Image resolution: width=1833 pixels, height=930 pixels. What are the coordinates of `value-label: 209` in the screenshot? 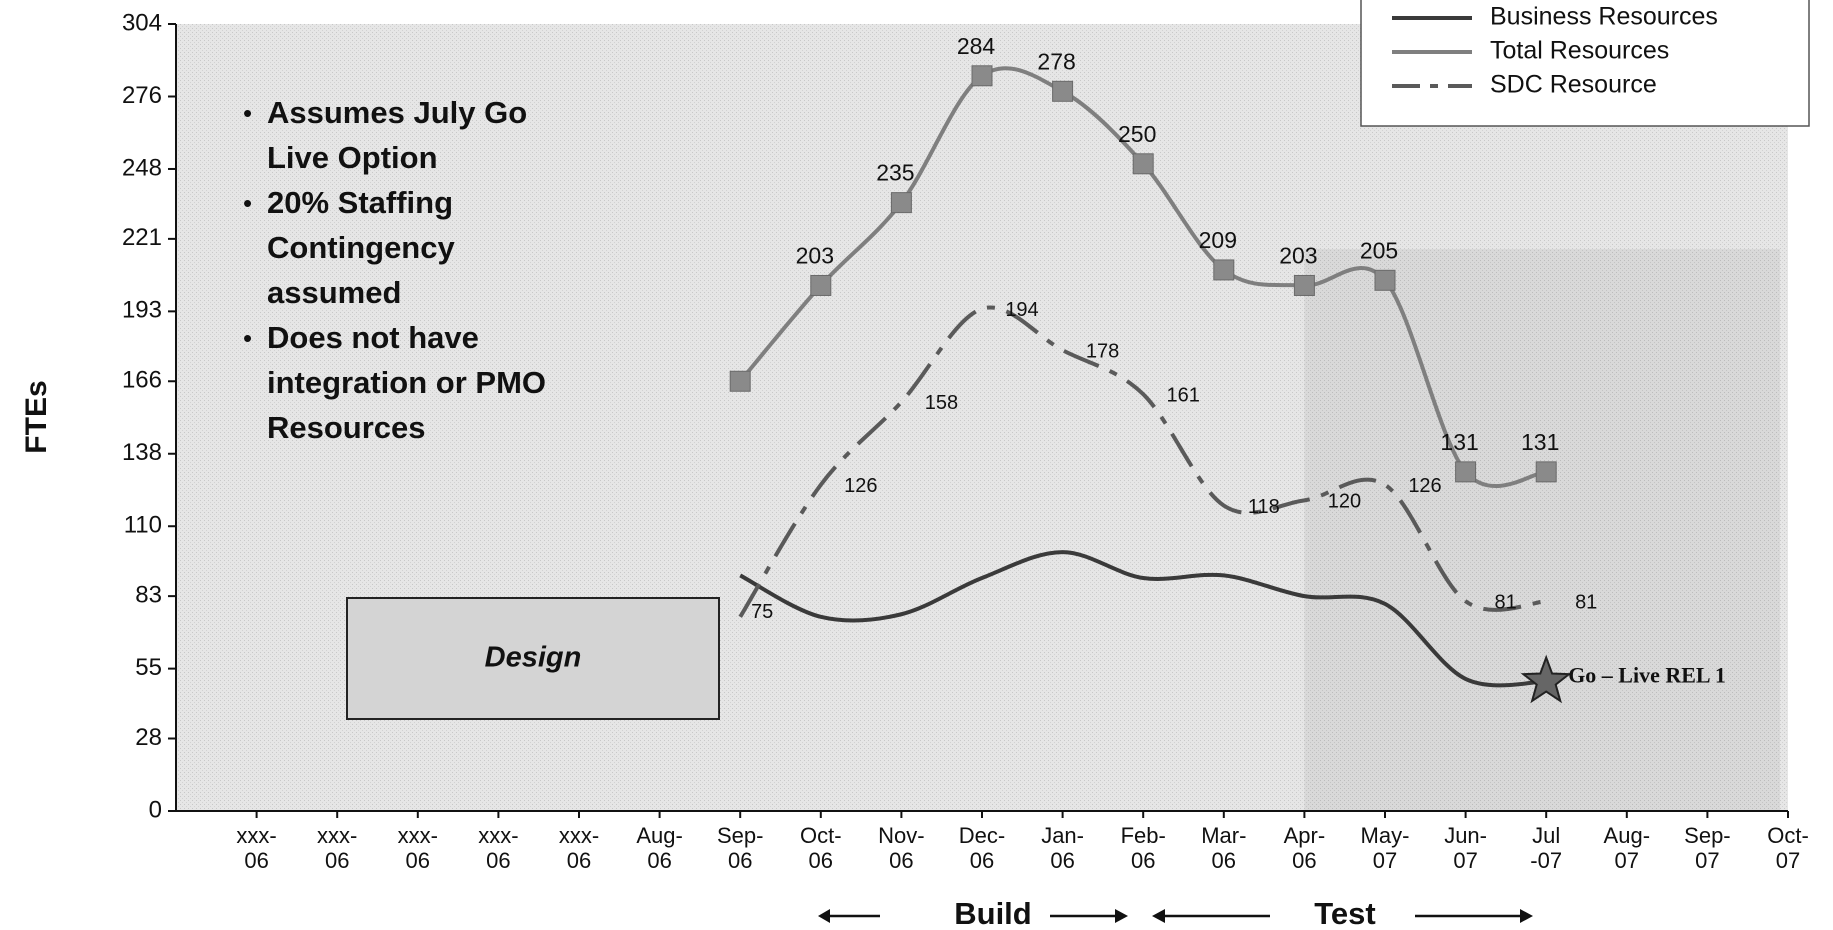 It's located at (1218, 240).